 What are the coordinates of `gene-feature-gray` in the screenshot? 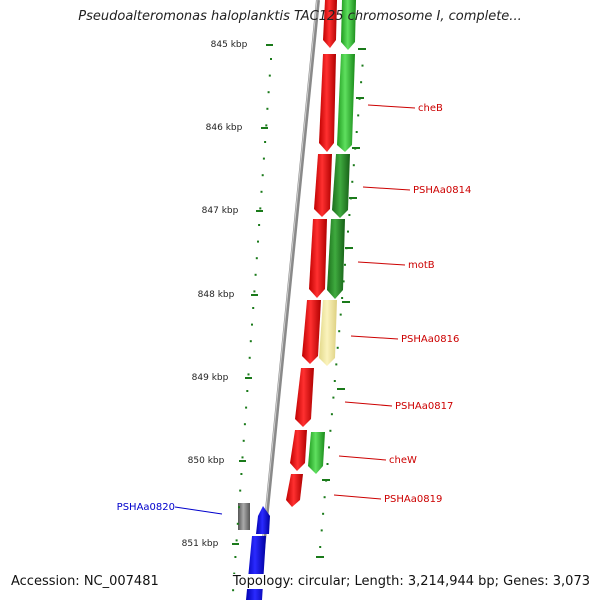 It's located at (244, 516).